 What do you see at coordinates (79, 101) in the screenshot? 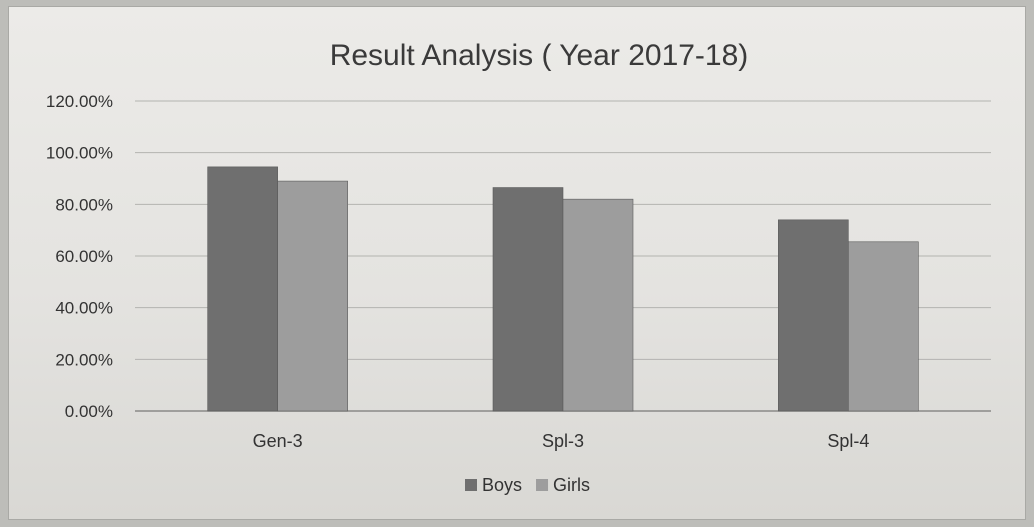
I see `y-tick-label: 120.00%` at bounding box center [79, 101].